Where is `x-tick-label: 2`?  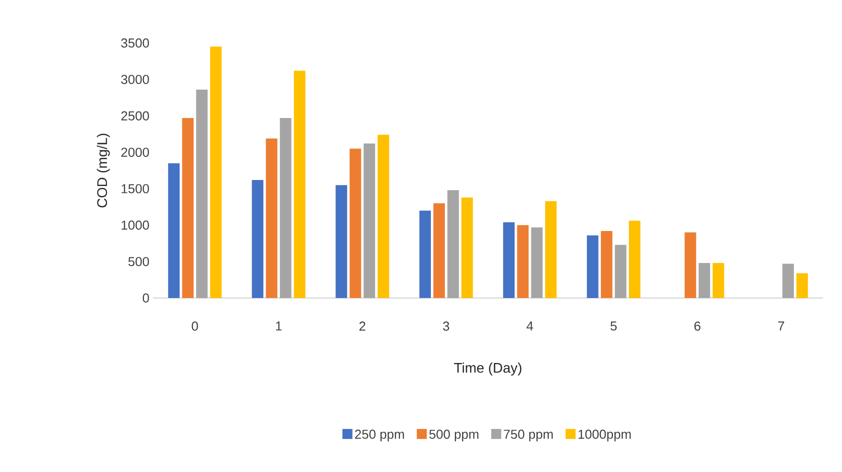 x-tick-label: 2 is located at coordinates (362, 326).